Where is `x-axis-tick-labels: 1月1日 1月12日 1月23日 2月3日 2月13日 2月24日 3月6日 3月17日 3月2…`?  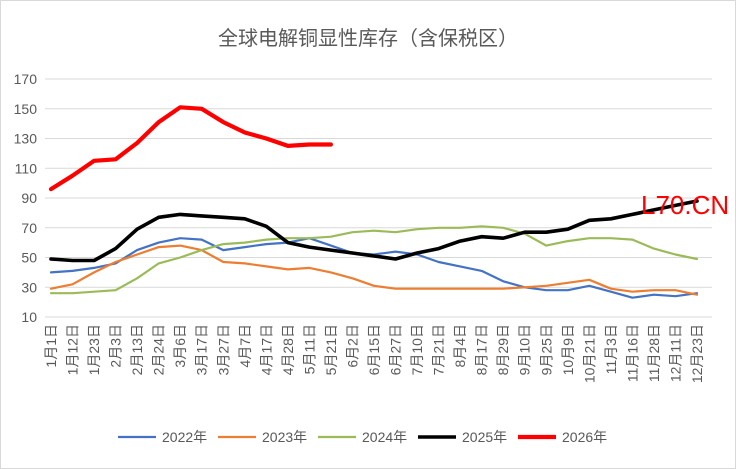
x-axis-tick-labels: 1月1日 1月12日 1月23日 2月3日 2月13日 2月24日 3月6日 3月17日 3月2… is located at coordinates (374, 353).